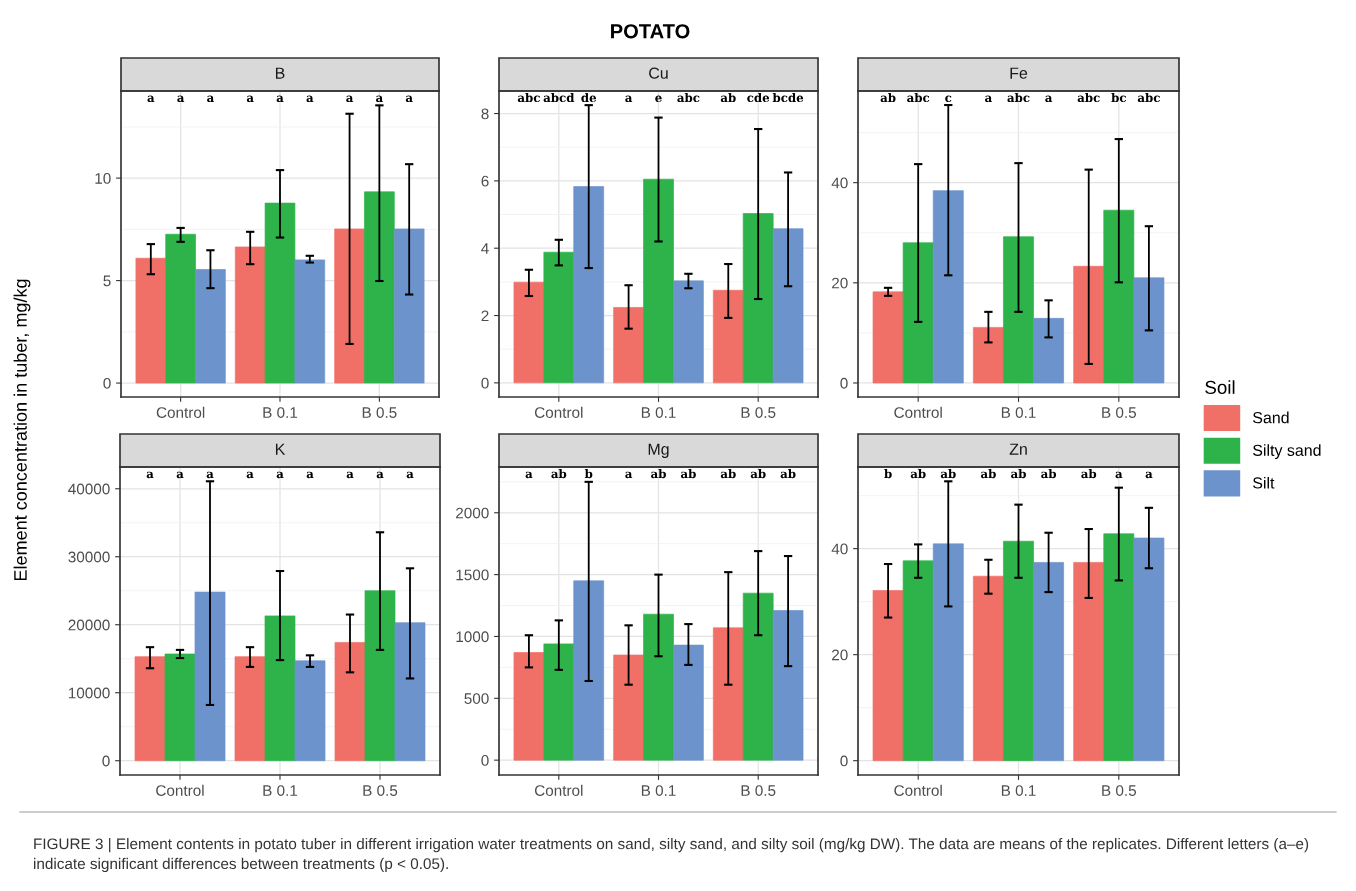  What do you see at coordinates (1264, 482) in the screenshot?
I see `legend-label: Silt` at bounding box center [1264, 482].